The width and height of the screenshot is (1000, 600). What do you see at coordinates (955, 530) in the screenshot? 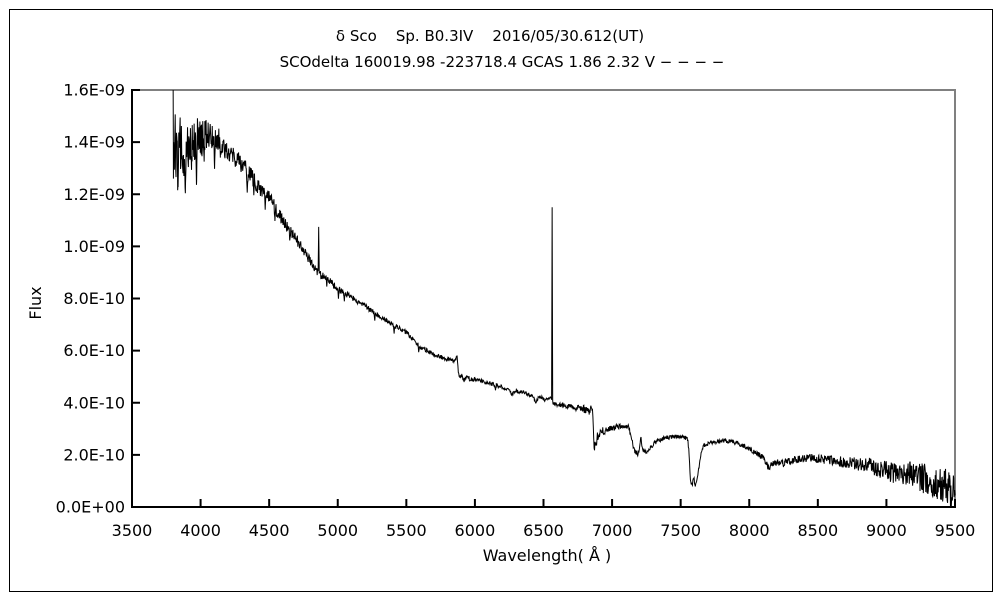
I see `x-tick-label: 9500` at bounding box center [955, 530].